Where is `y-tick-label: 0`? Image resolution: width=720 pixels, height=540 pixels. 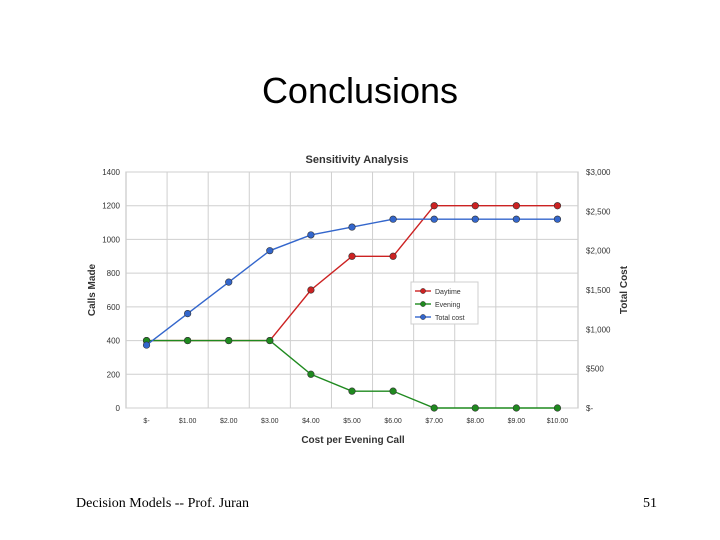
y-tick-label: 0 is located at coordinates (118, 408).